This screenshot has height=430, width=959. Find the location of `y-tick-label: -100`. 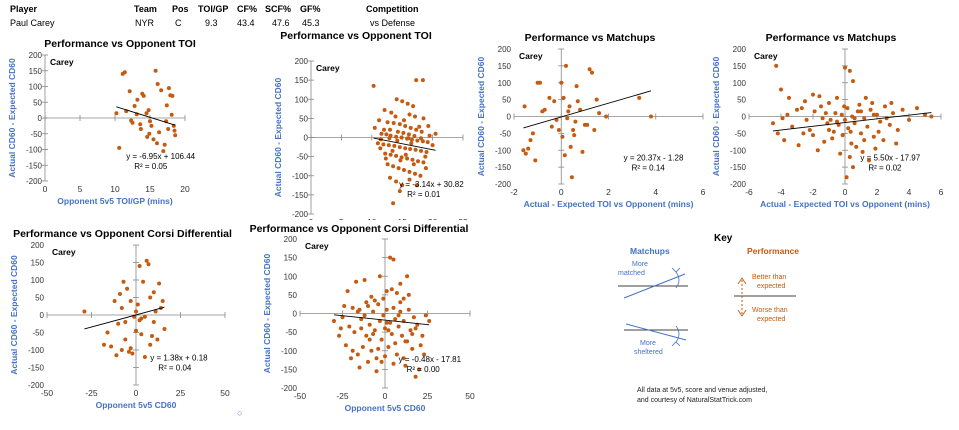

y-tick-label: -100 is located at coordinates (503, 150).